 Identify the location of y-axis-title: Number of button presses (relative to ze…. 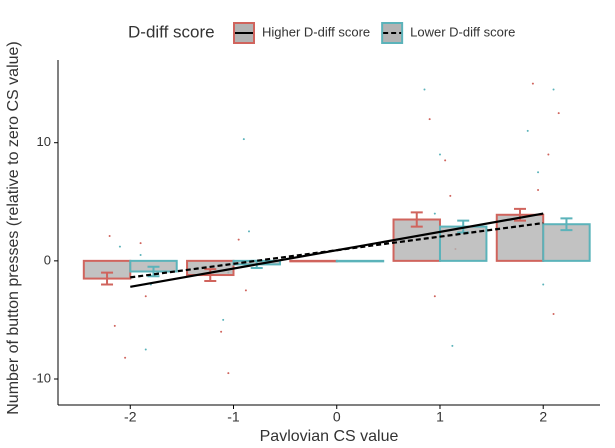
(13, 228).